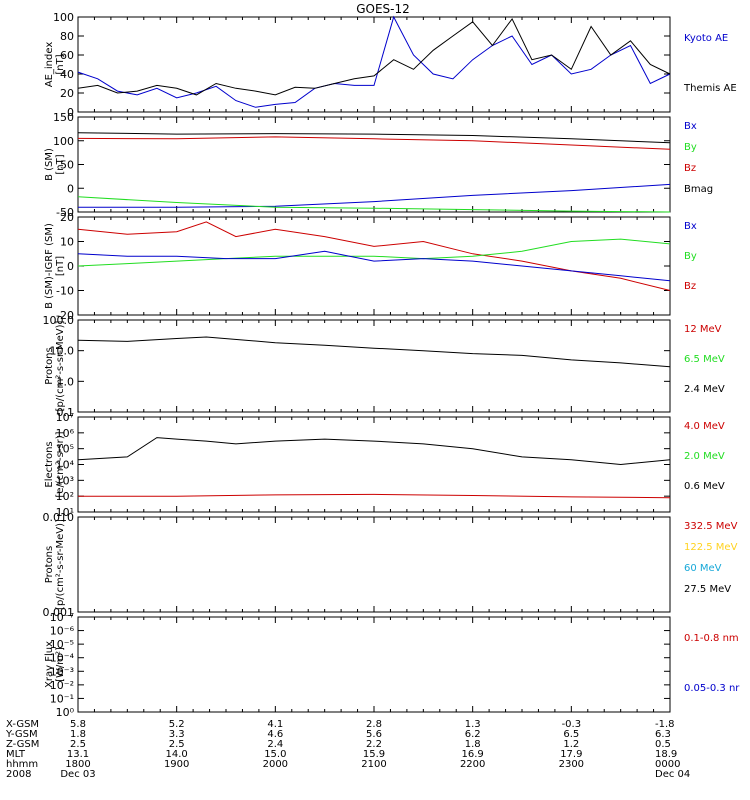  I want to click on legend-0-6-mev: 0.6 MeV, so click(704, 486).